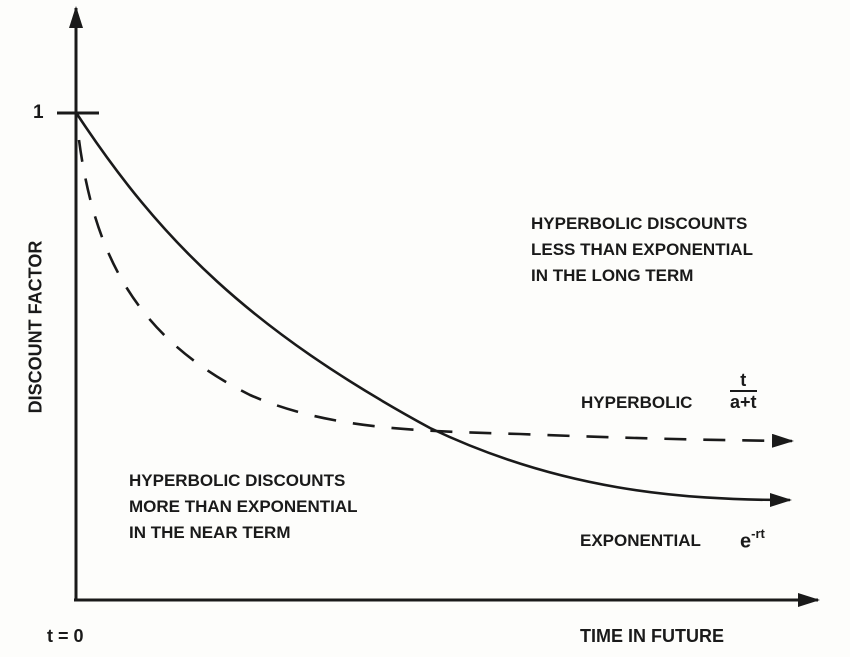  I want to click on hyperbolic-formula: t a+t, so click(743, 391).